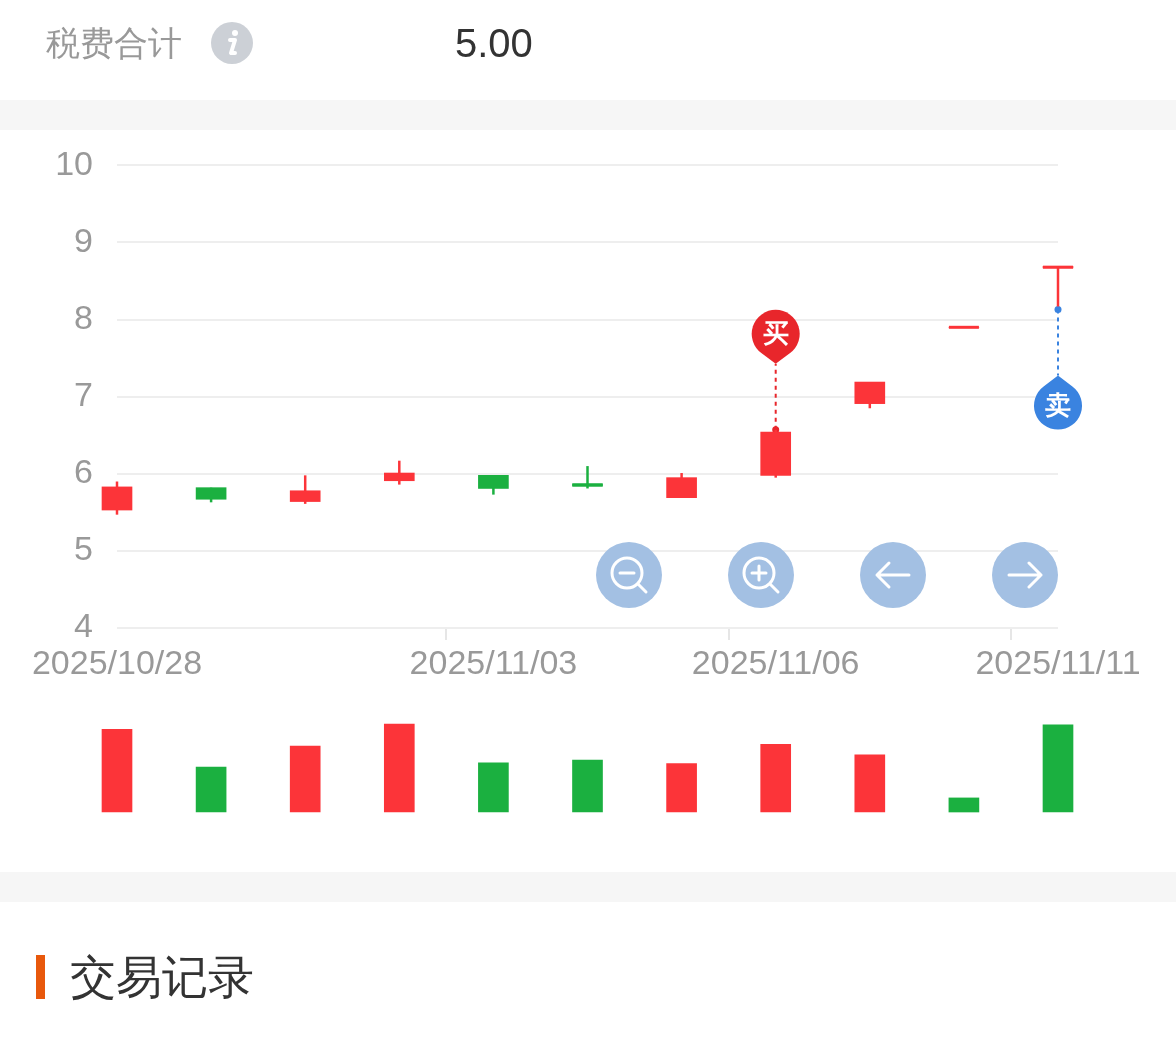 This screenshot has width=1176, height=1038. What do you see at coordinates (83, 394) in the screenshot?
I see `y-tick-label: 7` at bounding box center [83, 394].